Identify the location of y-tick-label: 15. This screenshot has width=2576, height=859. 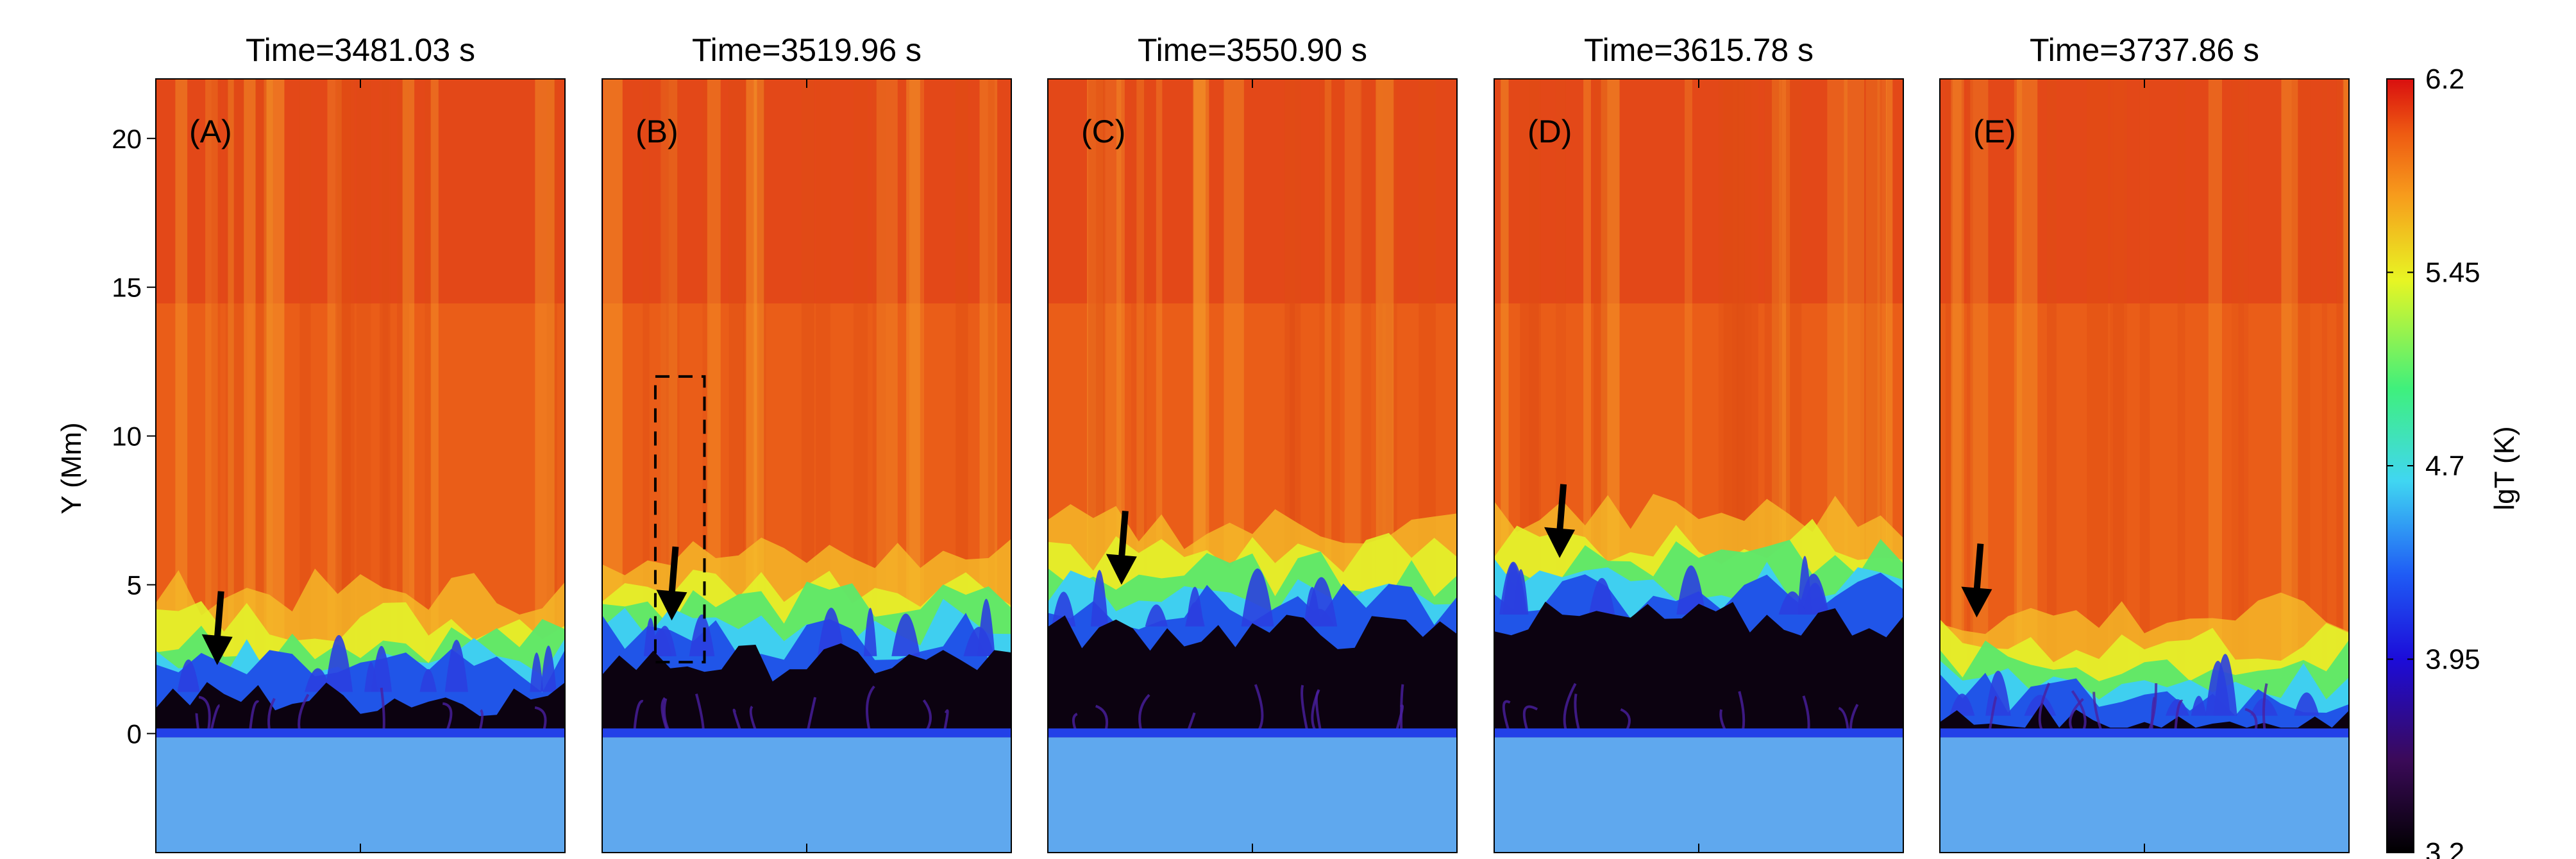
(127, 288).